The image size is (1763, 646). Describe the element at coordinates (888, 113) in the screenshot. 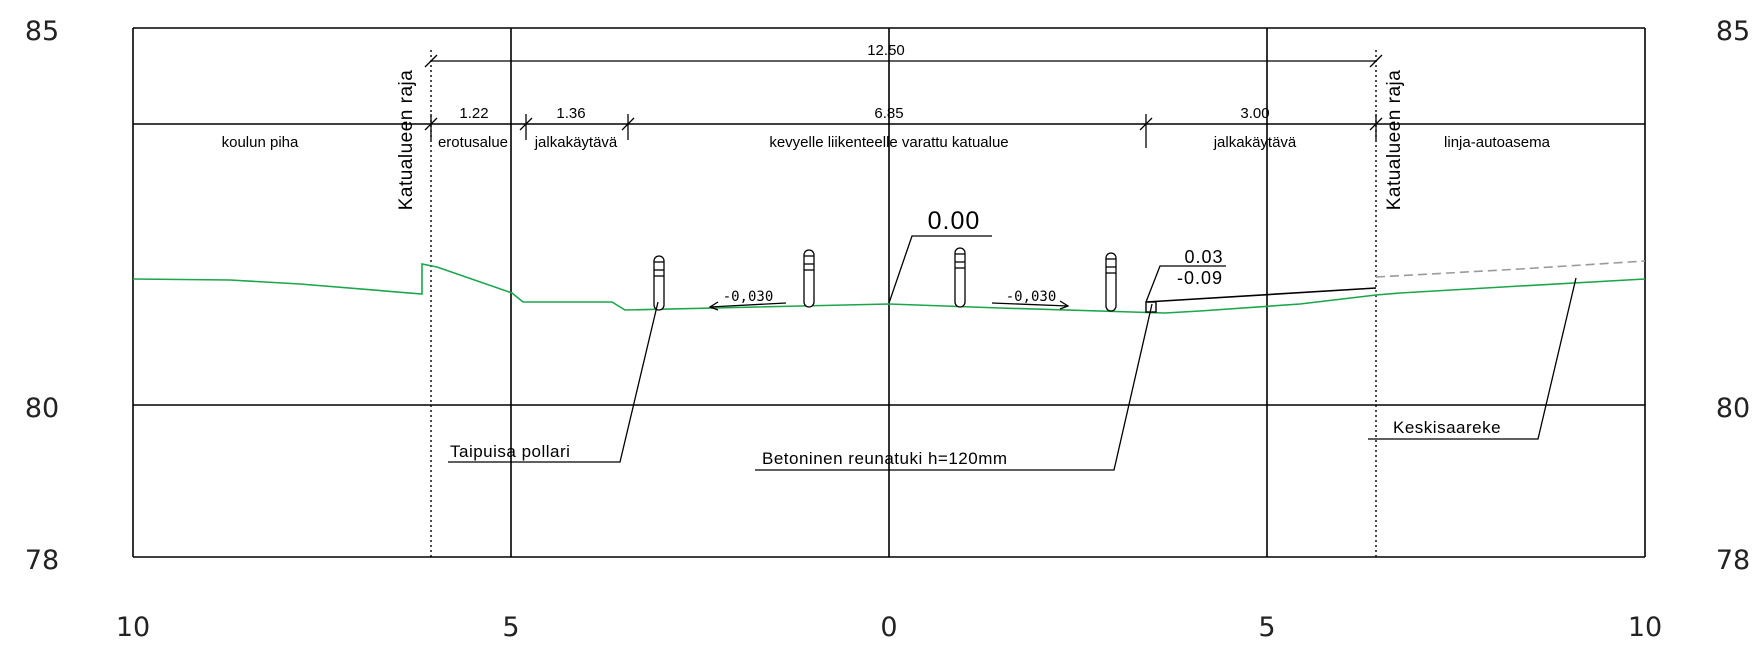

I see `dimension-label: 6.85` at that location.